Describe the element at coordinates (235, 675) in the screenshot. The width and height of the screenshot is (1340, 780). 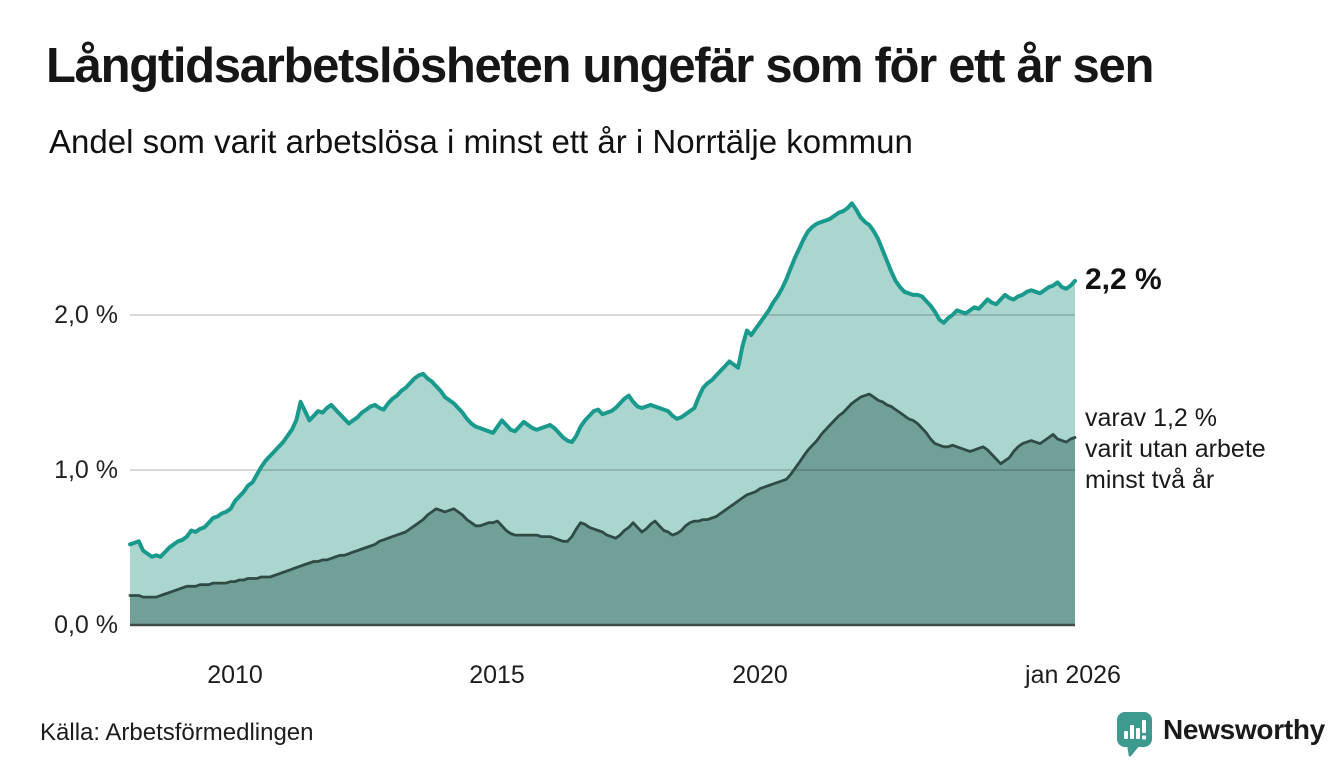
I see `x-axis-label-2010: 2010` at that location.